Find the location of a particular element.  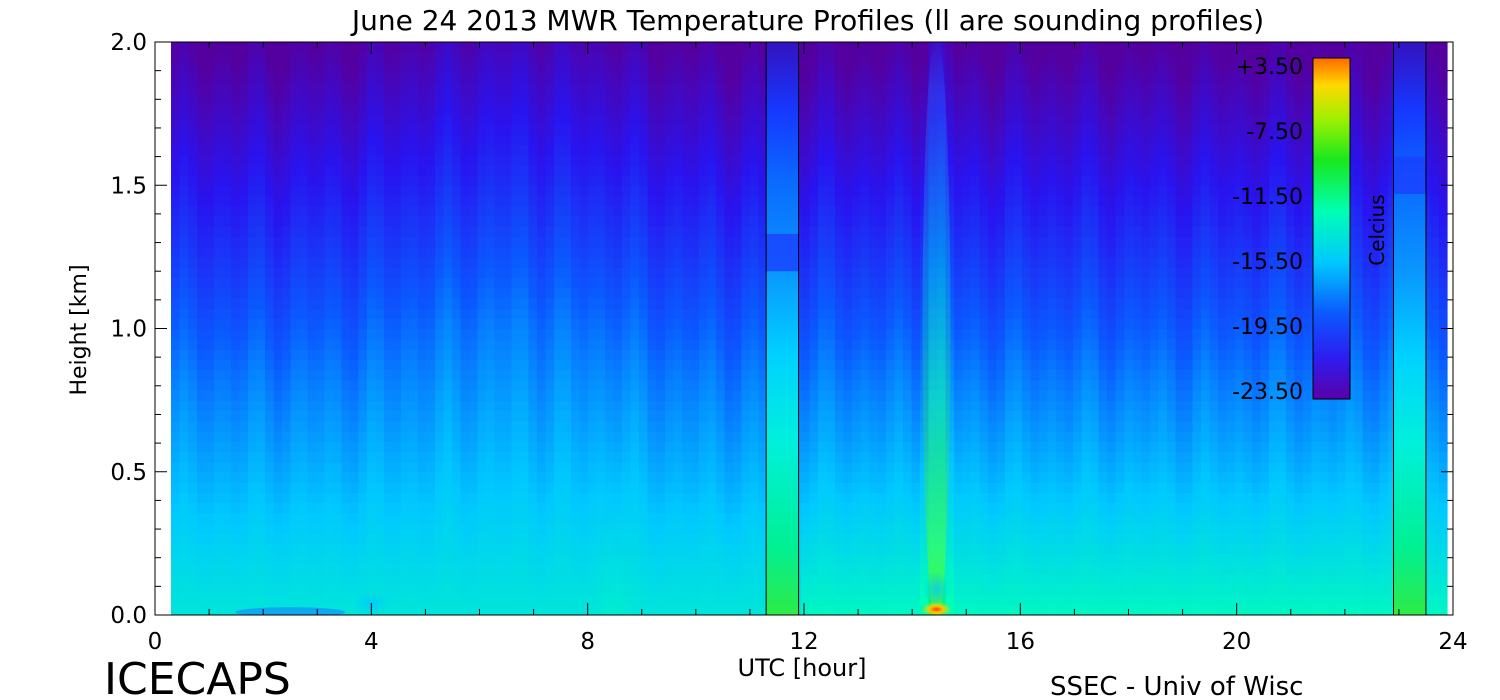

x-tick-label: 16 is located at coordinates (1020, 642).